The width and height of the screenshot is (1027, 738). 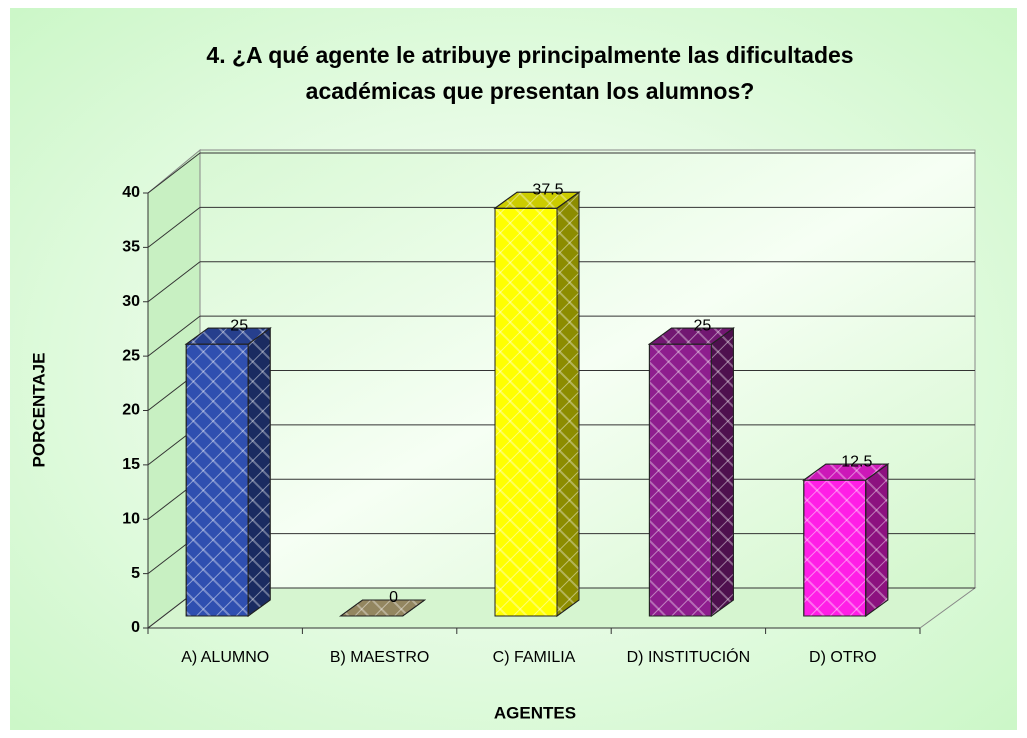 What do you see at coordinates (393, 597) in the screenshot?
I see `value-label: 0` at bounding box center [393, 597].